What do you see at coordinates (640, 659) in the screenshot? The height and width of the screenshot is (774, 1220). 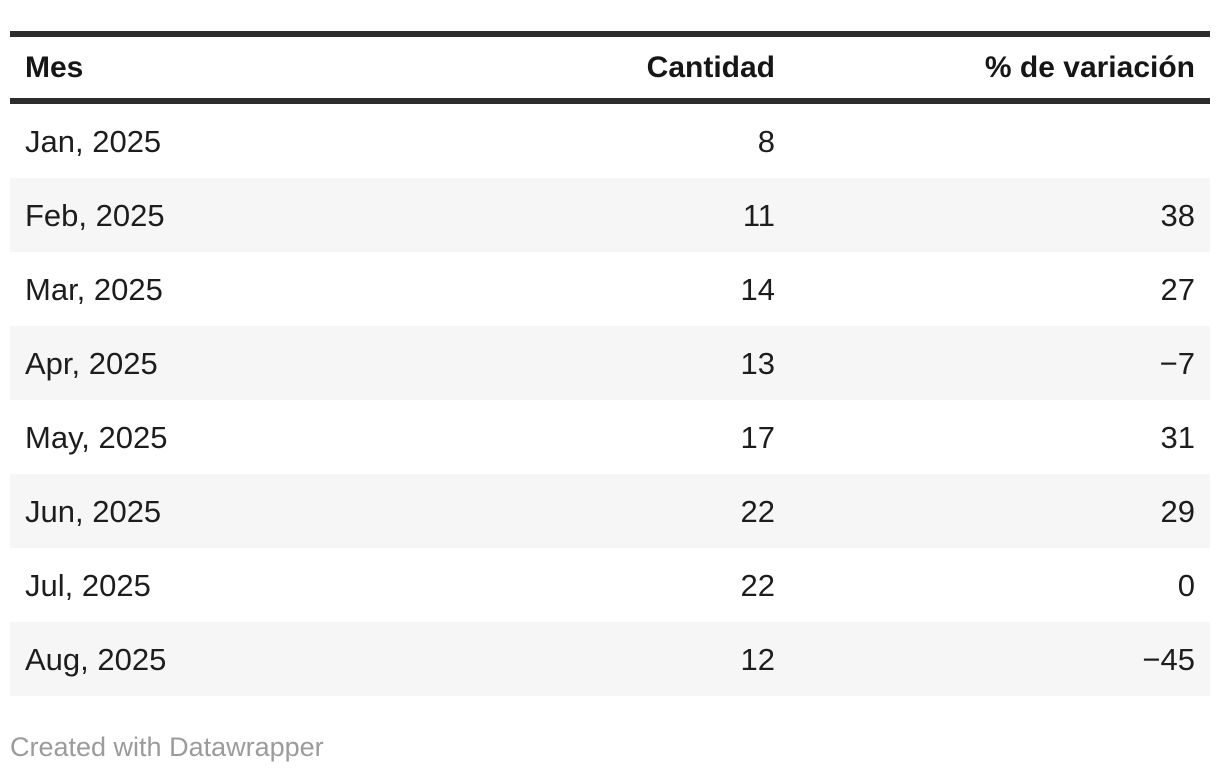 I see `cell-cantidad: 12` at bounding box center [640, 659].